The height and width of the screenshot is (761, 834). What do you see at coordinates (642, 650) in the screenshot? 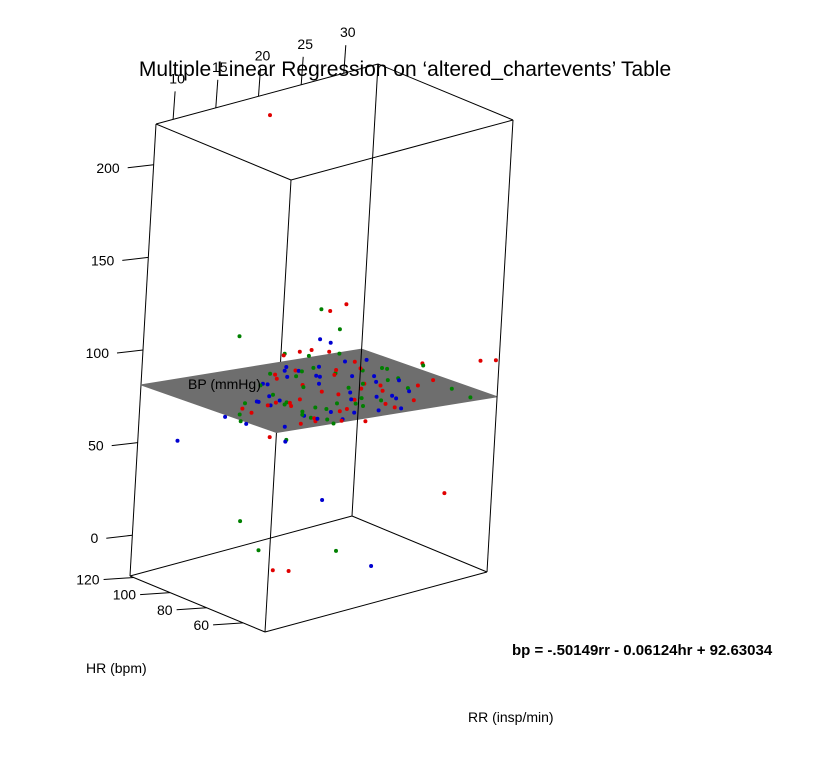
I see `regression-equation: bp = -.50149rr - 0.06124hr + 92.63034` at bounding box center [642, 650].